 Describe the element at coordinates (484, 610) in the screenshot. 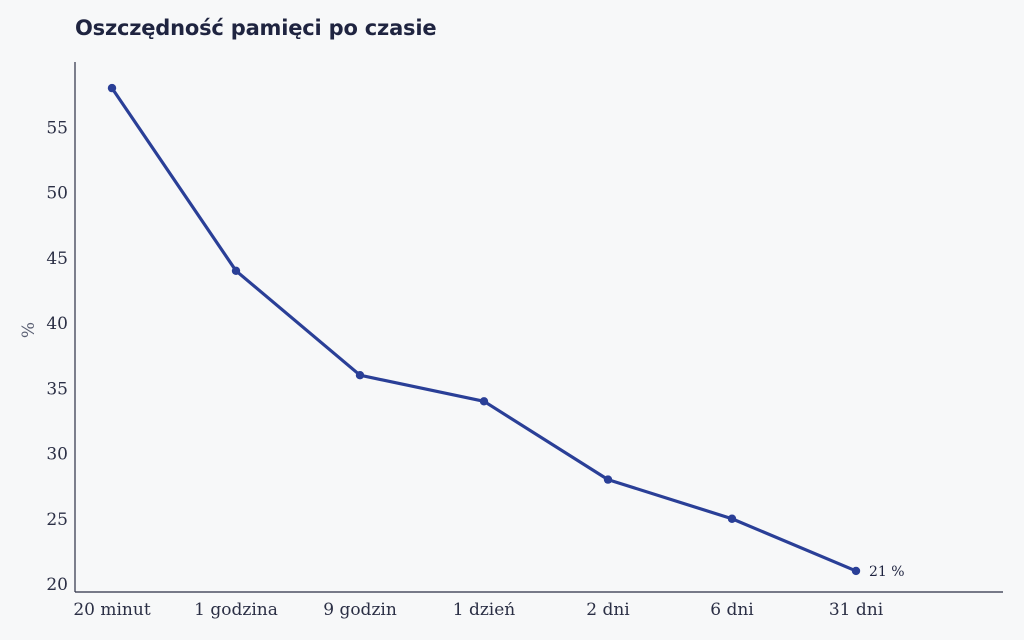

I see `x-tick-label: 1 dzień` at that location.